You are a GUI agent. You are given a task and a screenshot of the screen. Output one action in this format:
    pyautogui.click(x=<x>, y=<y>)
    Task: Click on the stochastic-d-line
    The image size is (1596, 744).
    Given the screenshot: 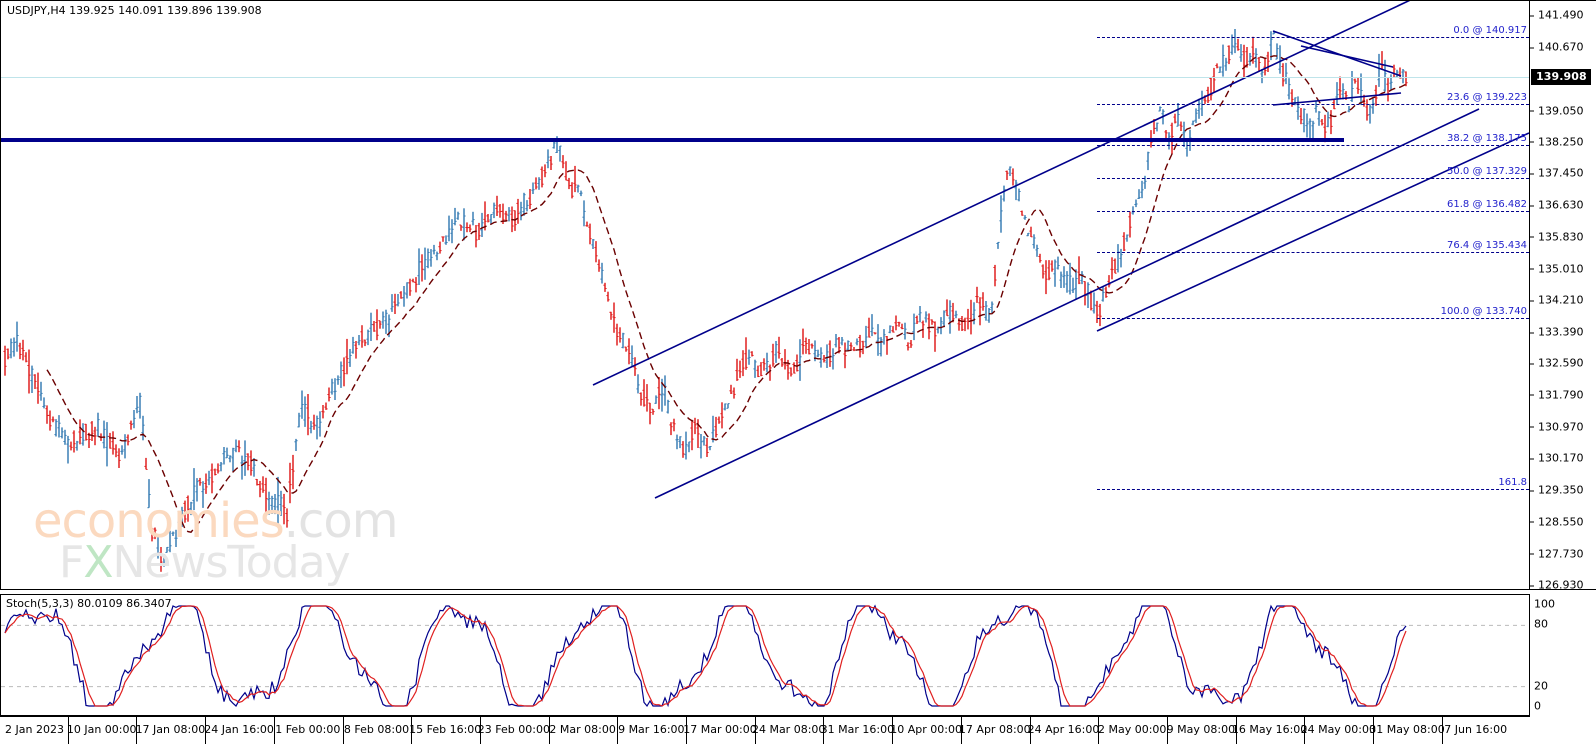 What is the action you would take?
    pyautogui.click(x=705, y=656)
    